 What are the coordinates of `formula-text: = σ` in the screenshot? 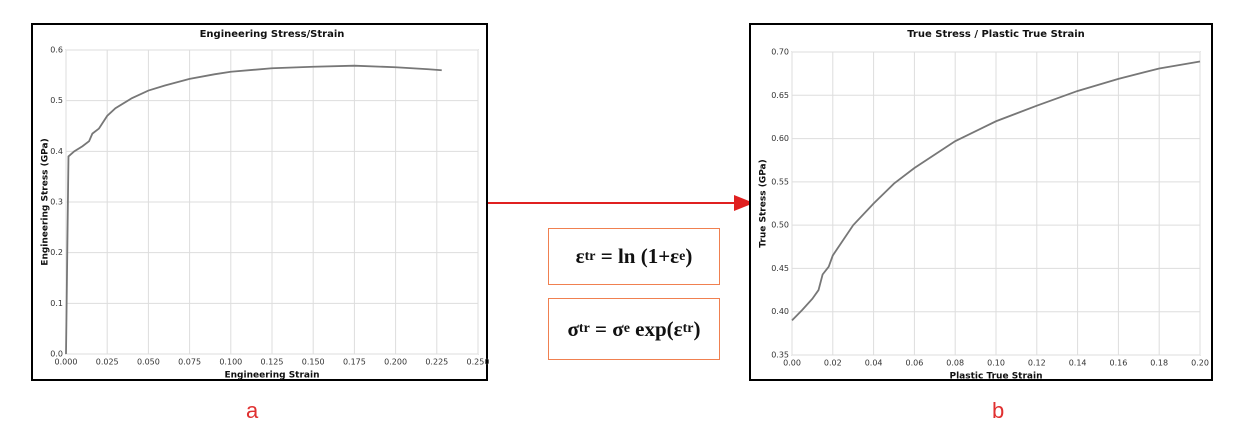 It's located at (606, 328).